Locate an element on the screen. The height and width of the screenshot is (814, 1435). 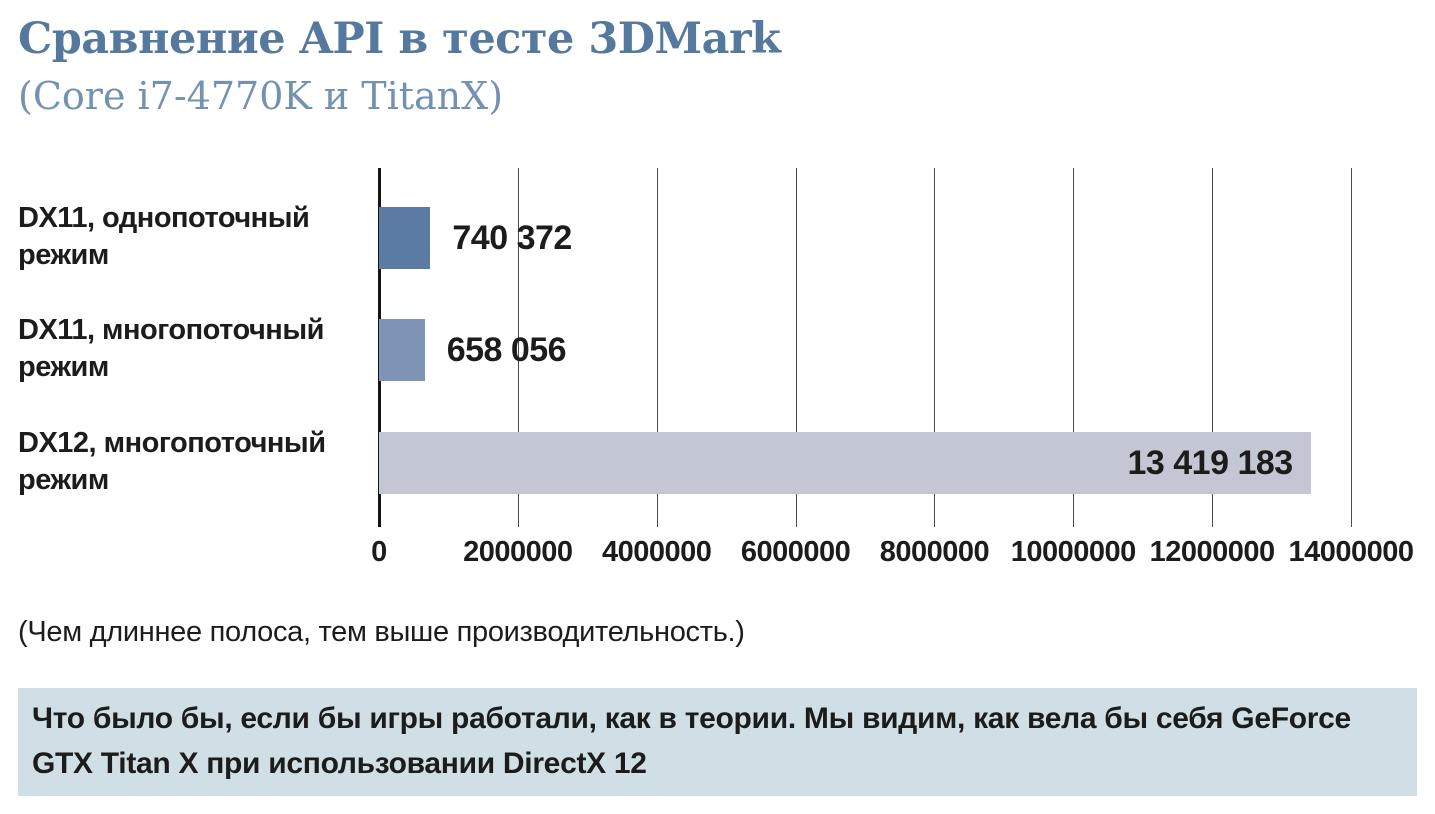
x-tick-12000000: 12000000 is located at coordinates (1212, 552).